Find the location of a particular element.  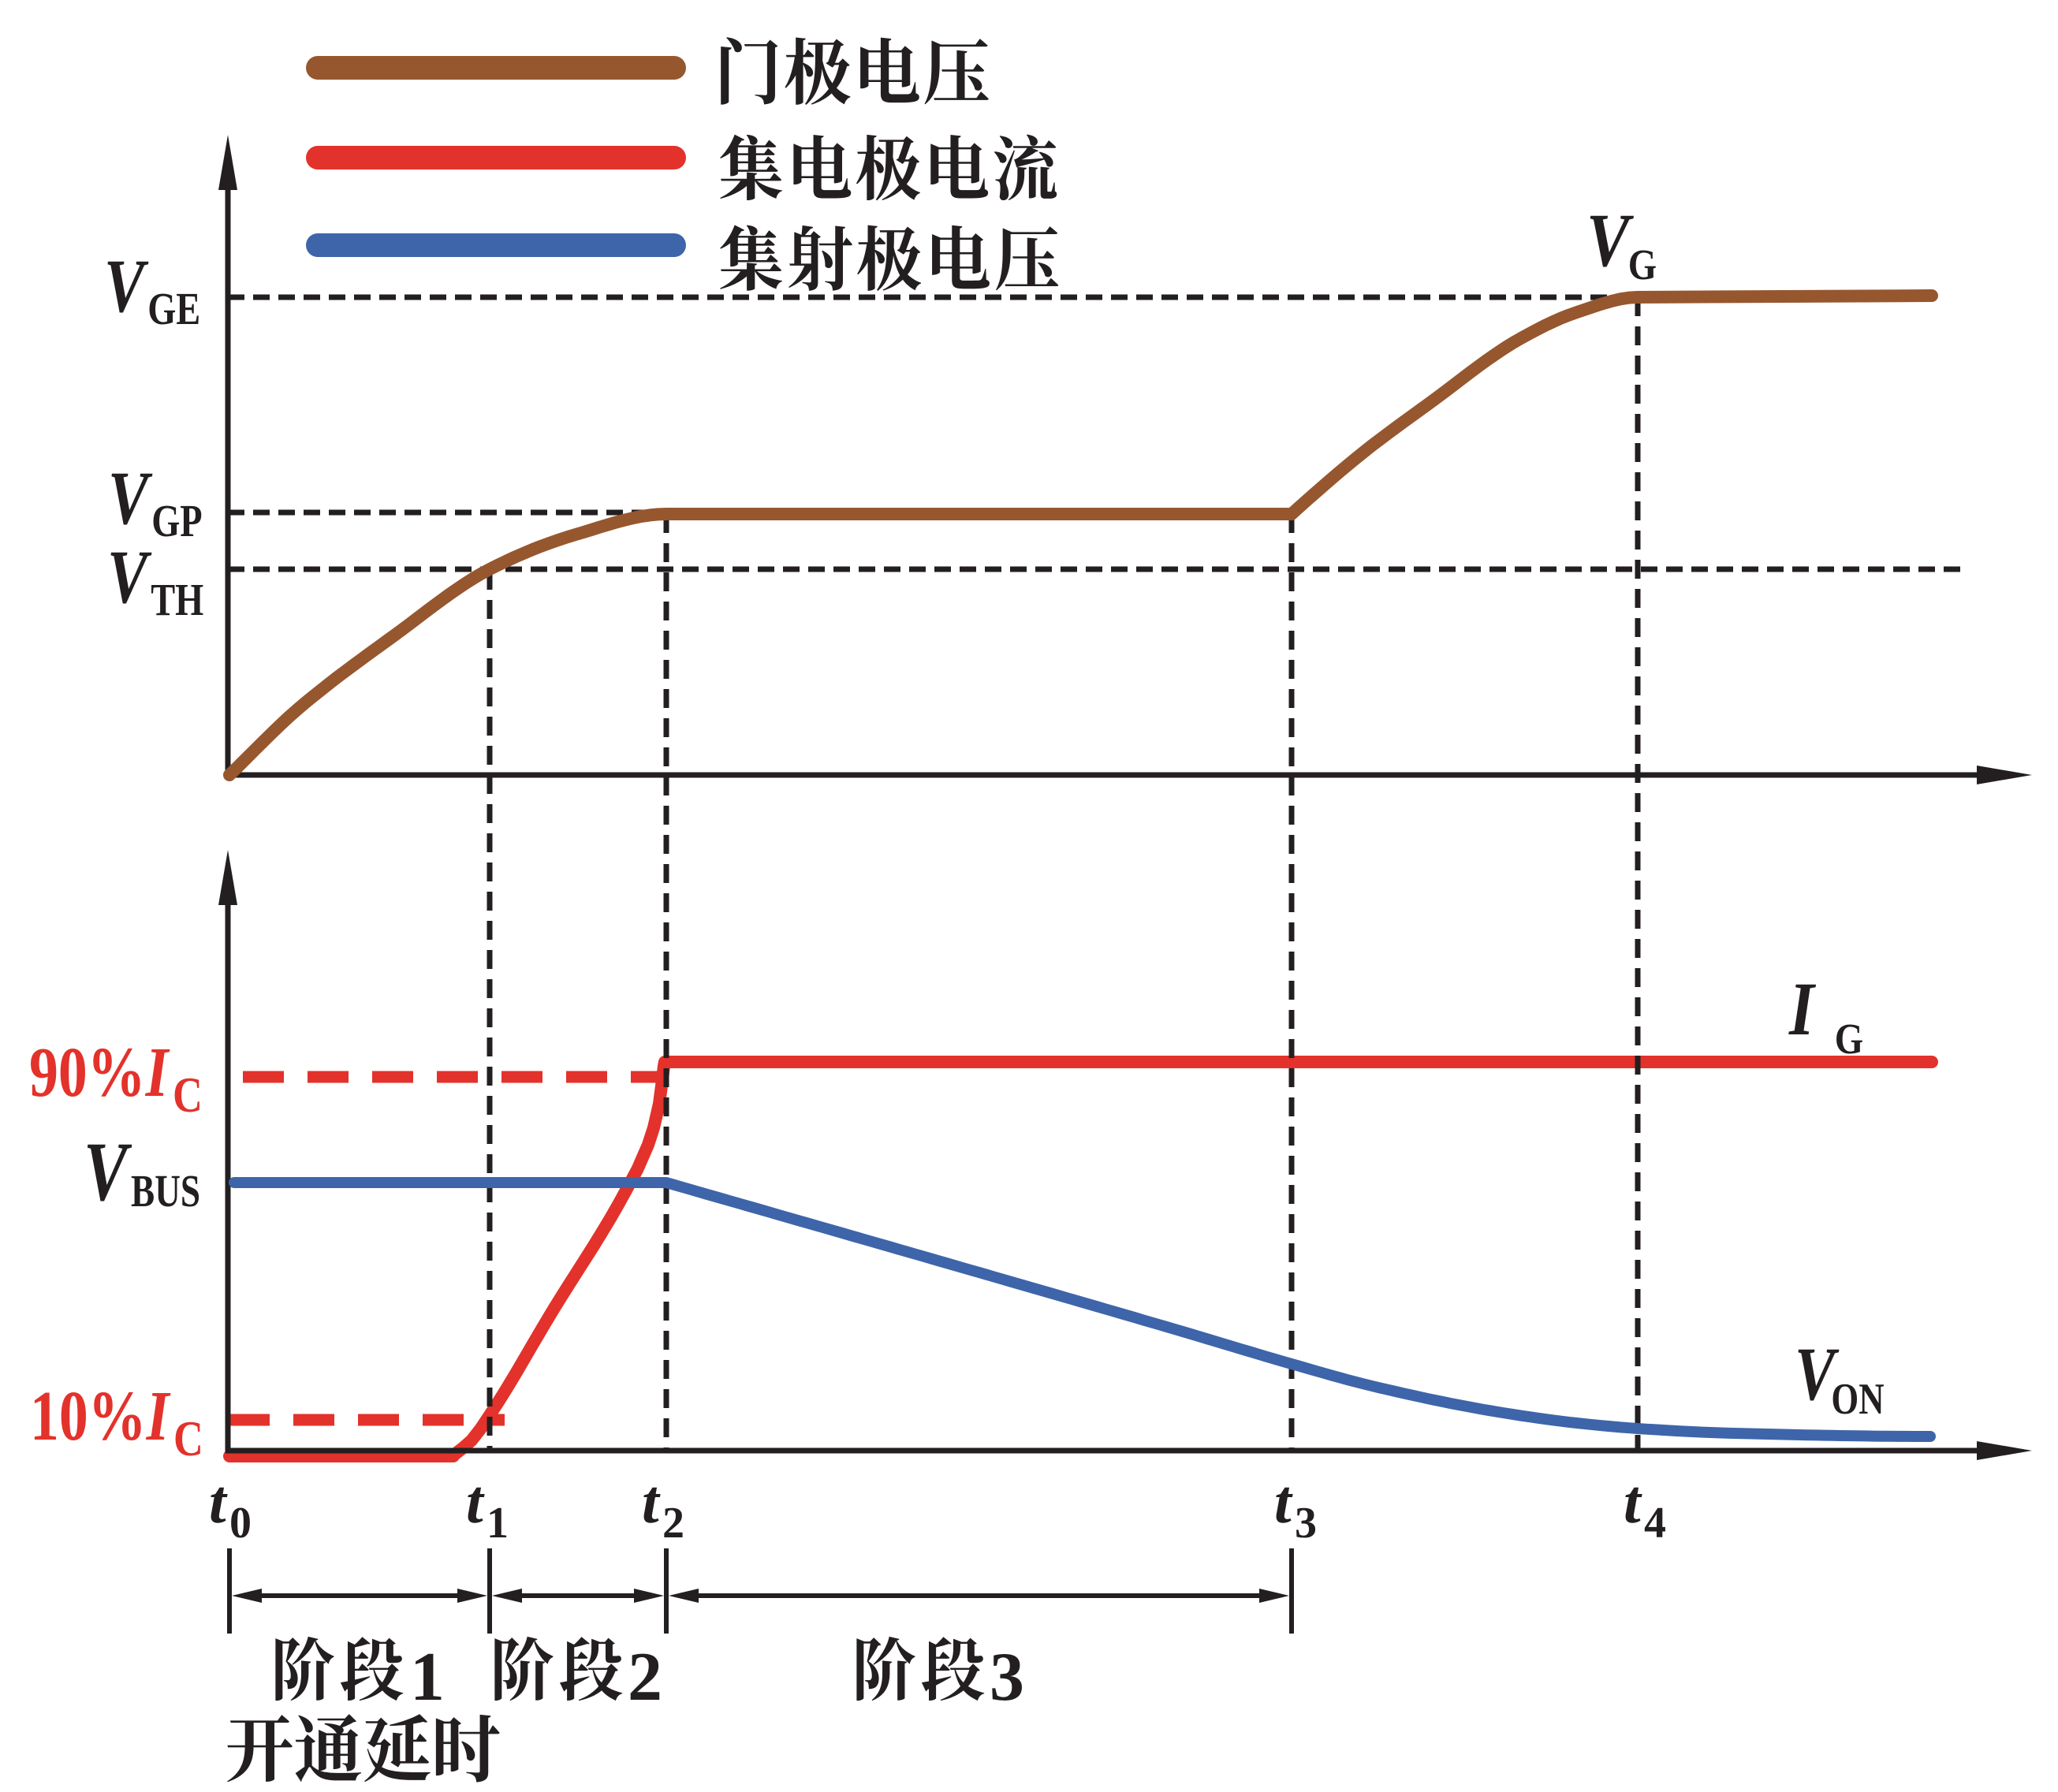

svg-text: ON is located at coordinates (1857, 1398).